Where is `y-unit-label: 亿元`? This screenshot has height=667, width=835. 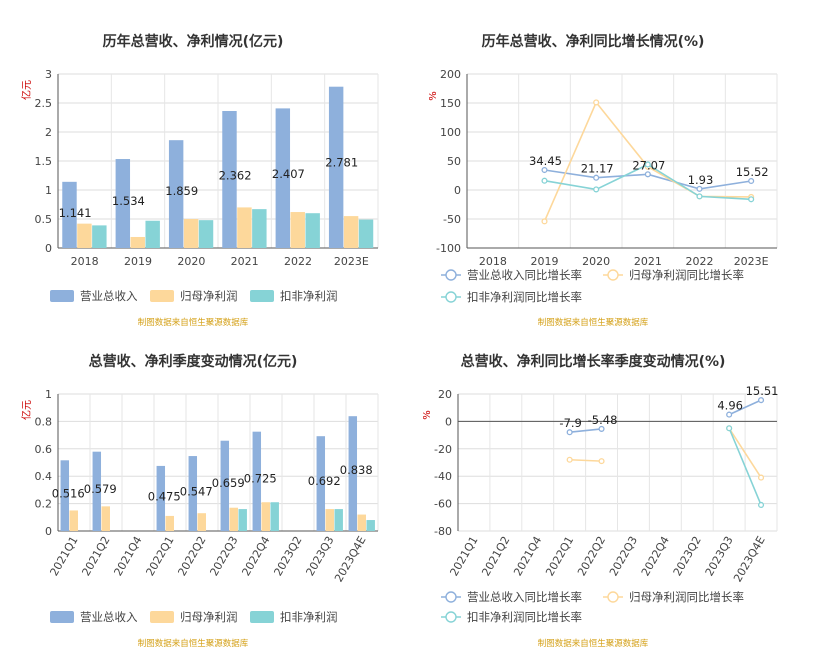 y-unit-label: 亿元 is located at coordinates (26, 410).